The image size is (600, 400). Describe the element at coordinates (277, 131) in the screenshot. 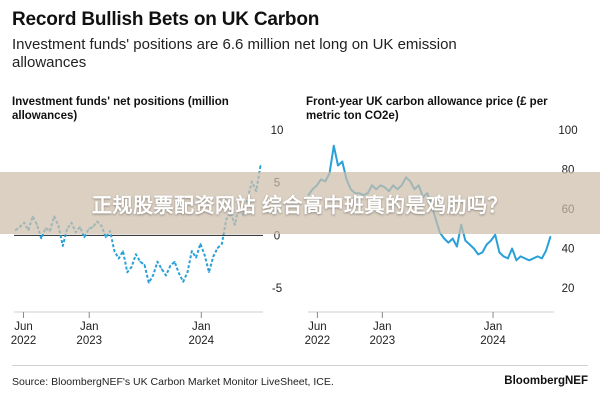

I see `positions-y-tick-label: 10` at that location.